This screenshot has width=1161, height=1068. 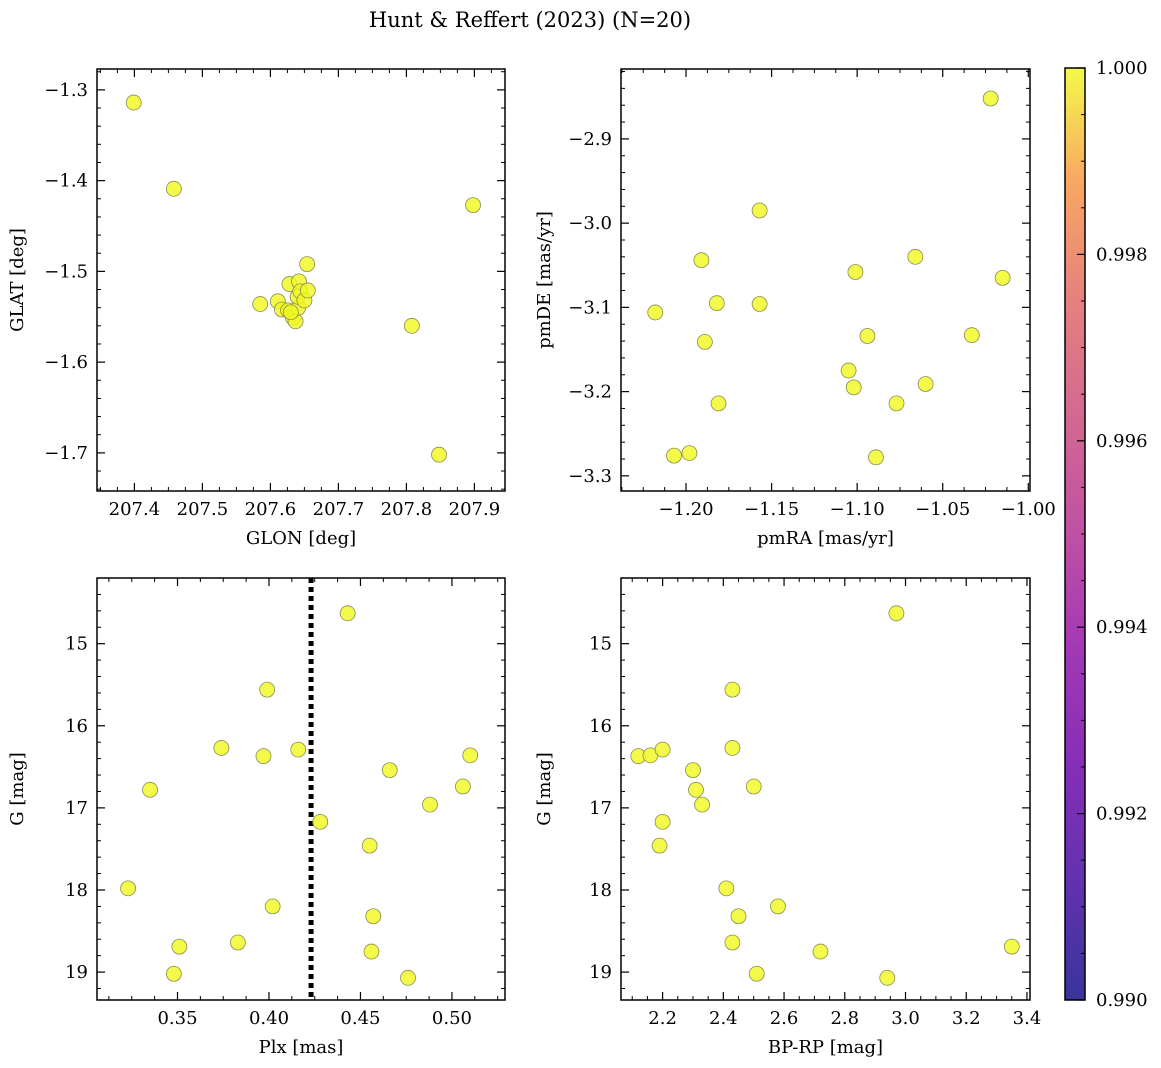 What do you see at coordinates (590, 223) in the screenshot?
I see `y-tick-label: −3.0` at bounding box center [590, 223].